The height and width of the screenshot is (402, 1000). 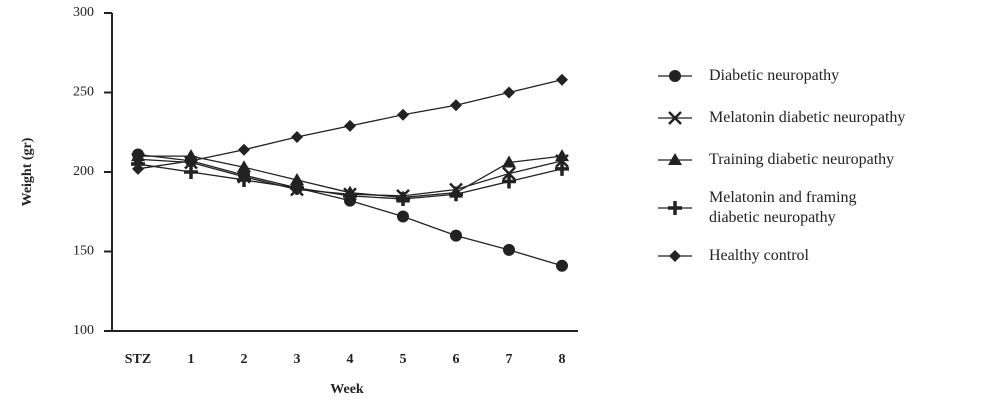 What do you see at coordinates (347, 389) in the screenshot?
I see `x-axis-label: Week` at bounding box center [347, 389].